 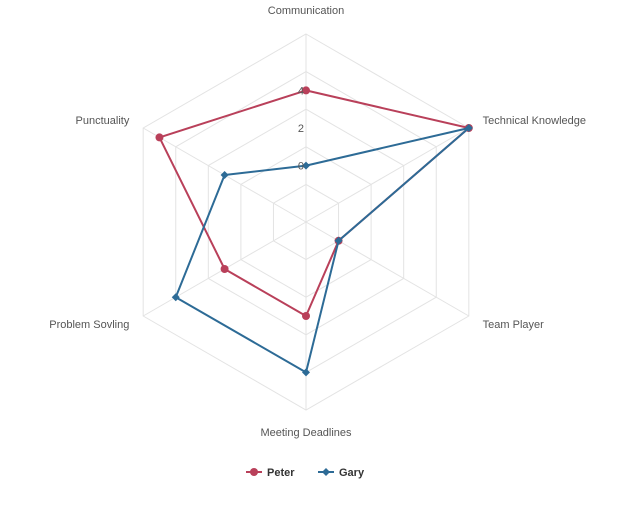 I want to click on axis-label: Team Player, so click(x=513, y=325).